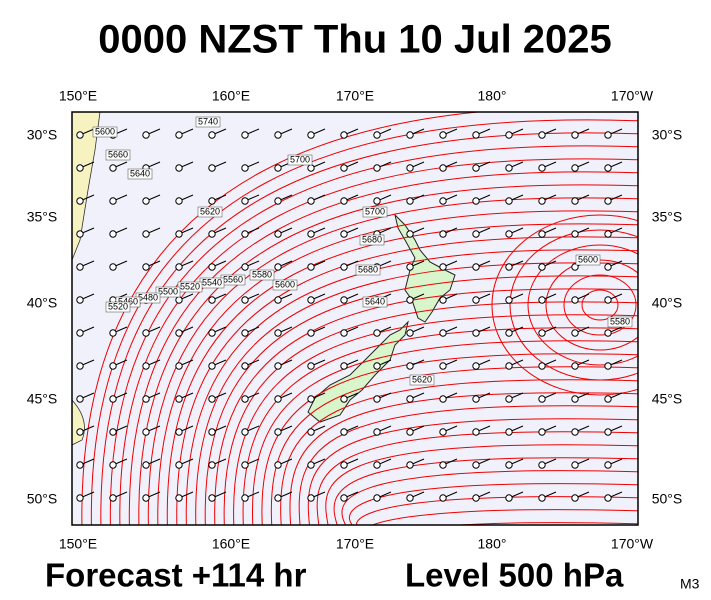  I want to click on contour-label: 5700, so click(300, 159).